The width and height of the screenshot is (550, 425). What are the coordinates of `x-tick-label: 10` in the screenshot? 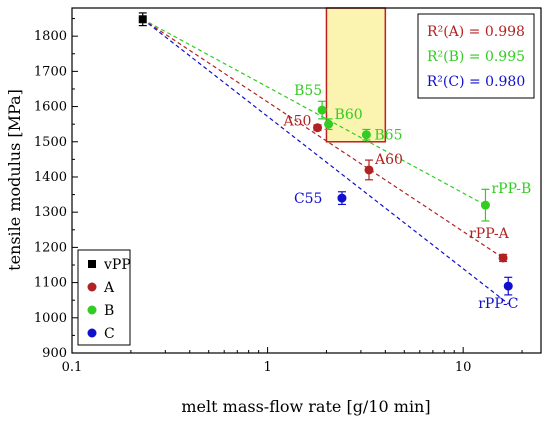 It's located at (463, 367).